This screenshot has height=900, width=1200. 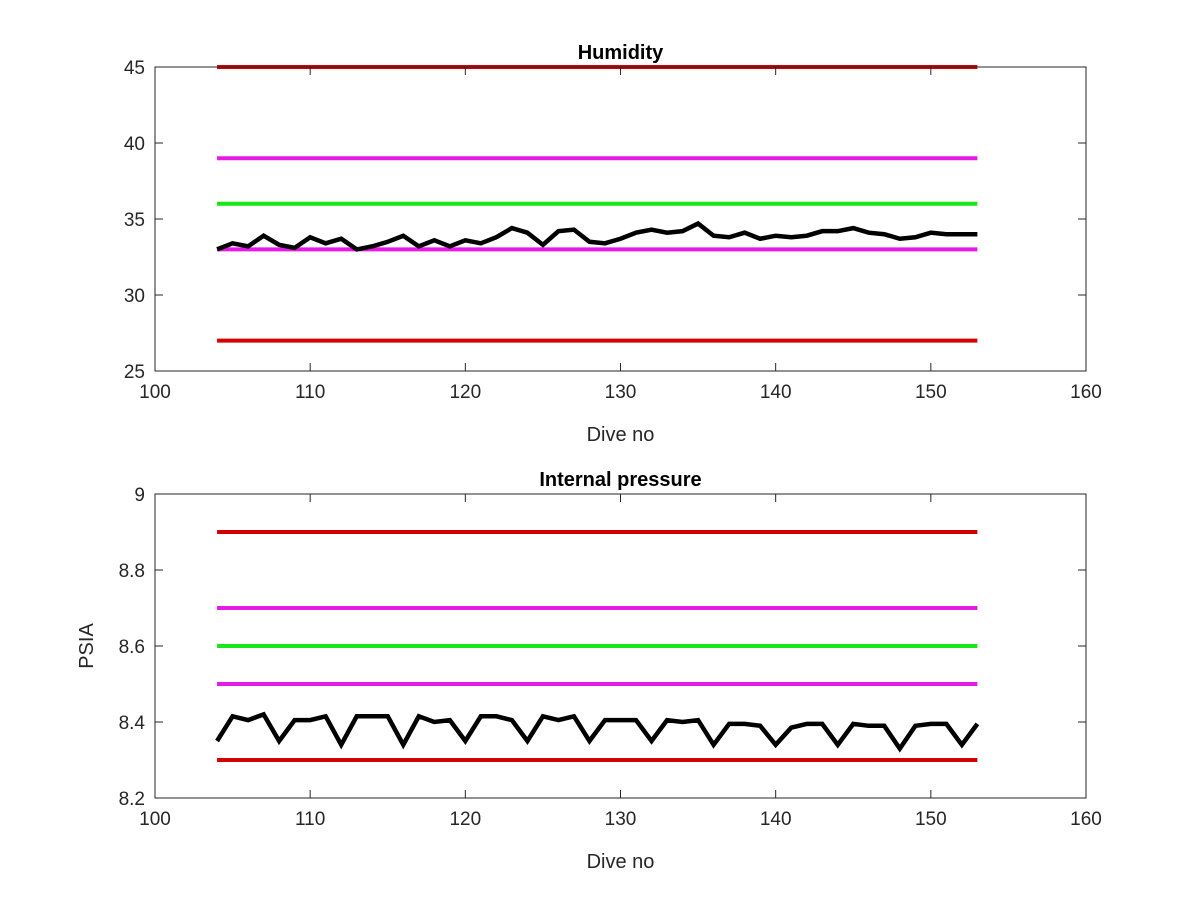 What do you see at coordinates (139, 495) in the screenshot?
I see `pressure-y-tick-label: 9` at bounding box center [139, 495].